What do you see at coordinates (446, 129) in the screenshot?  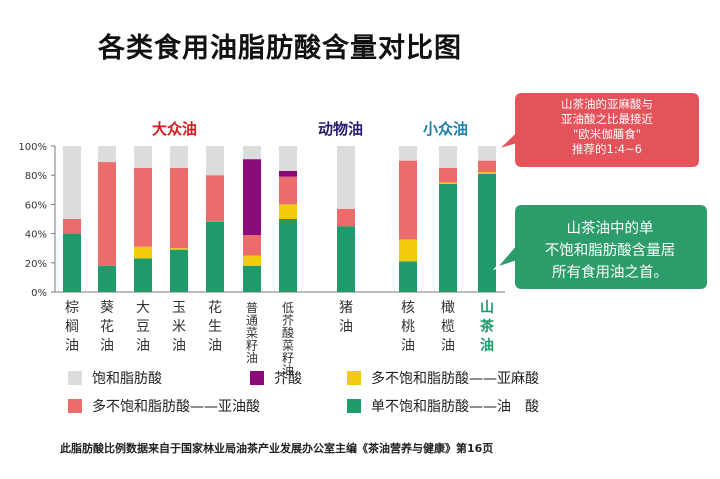 I see `group-label-niche-oils: 小众油` at bounding box center [446, 129].